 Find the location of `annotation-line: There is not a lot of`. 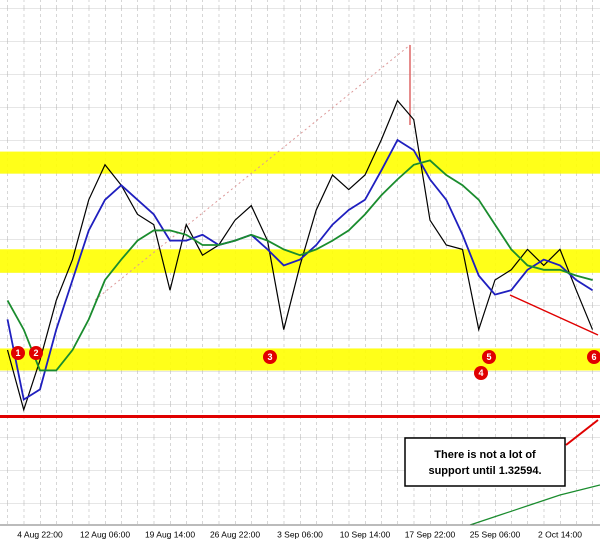

annotation-line: There is not a lot of is located at coordinates (485, 455).